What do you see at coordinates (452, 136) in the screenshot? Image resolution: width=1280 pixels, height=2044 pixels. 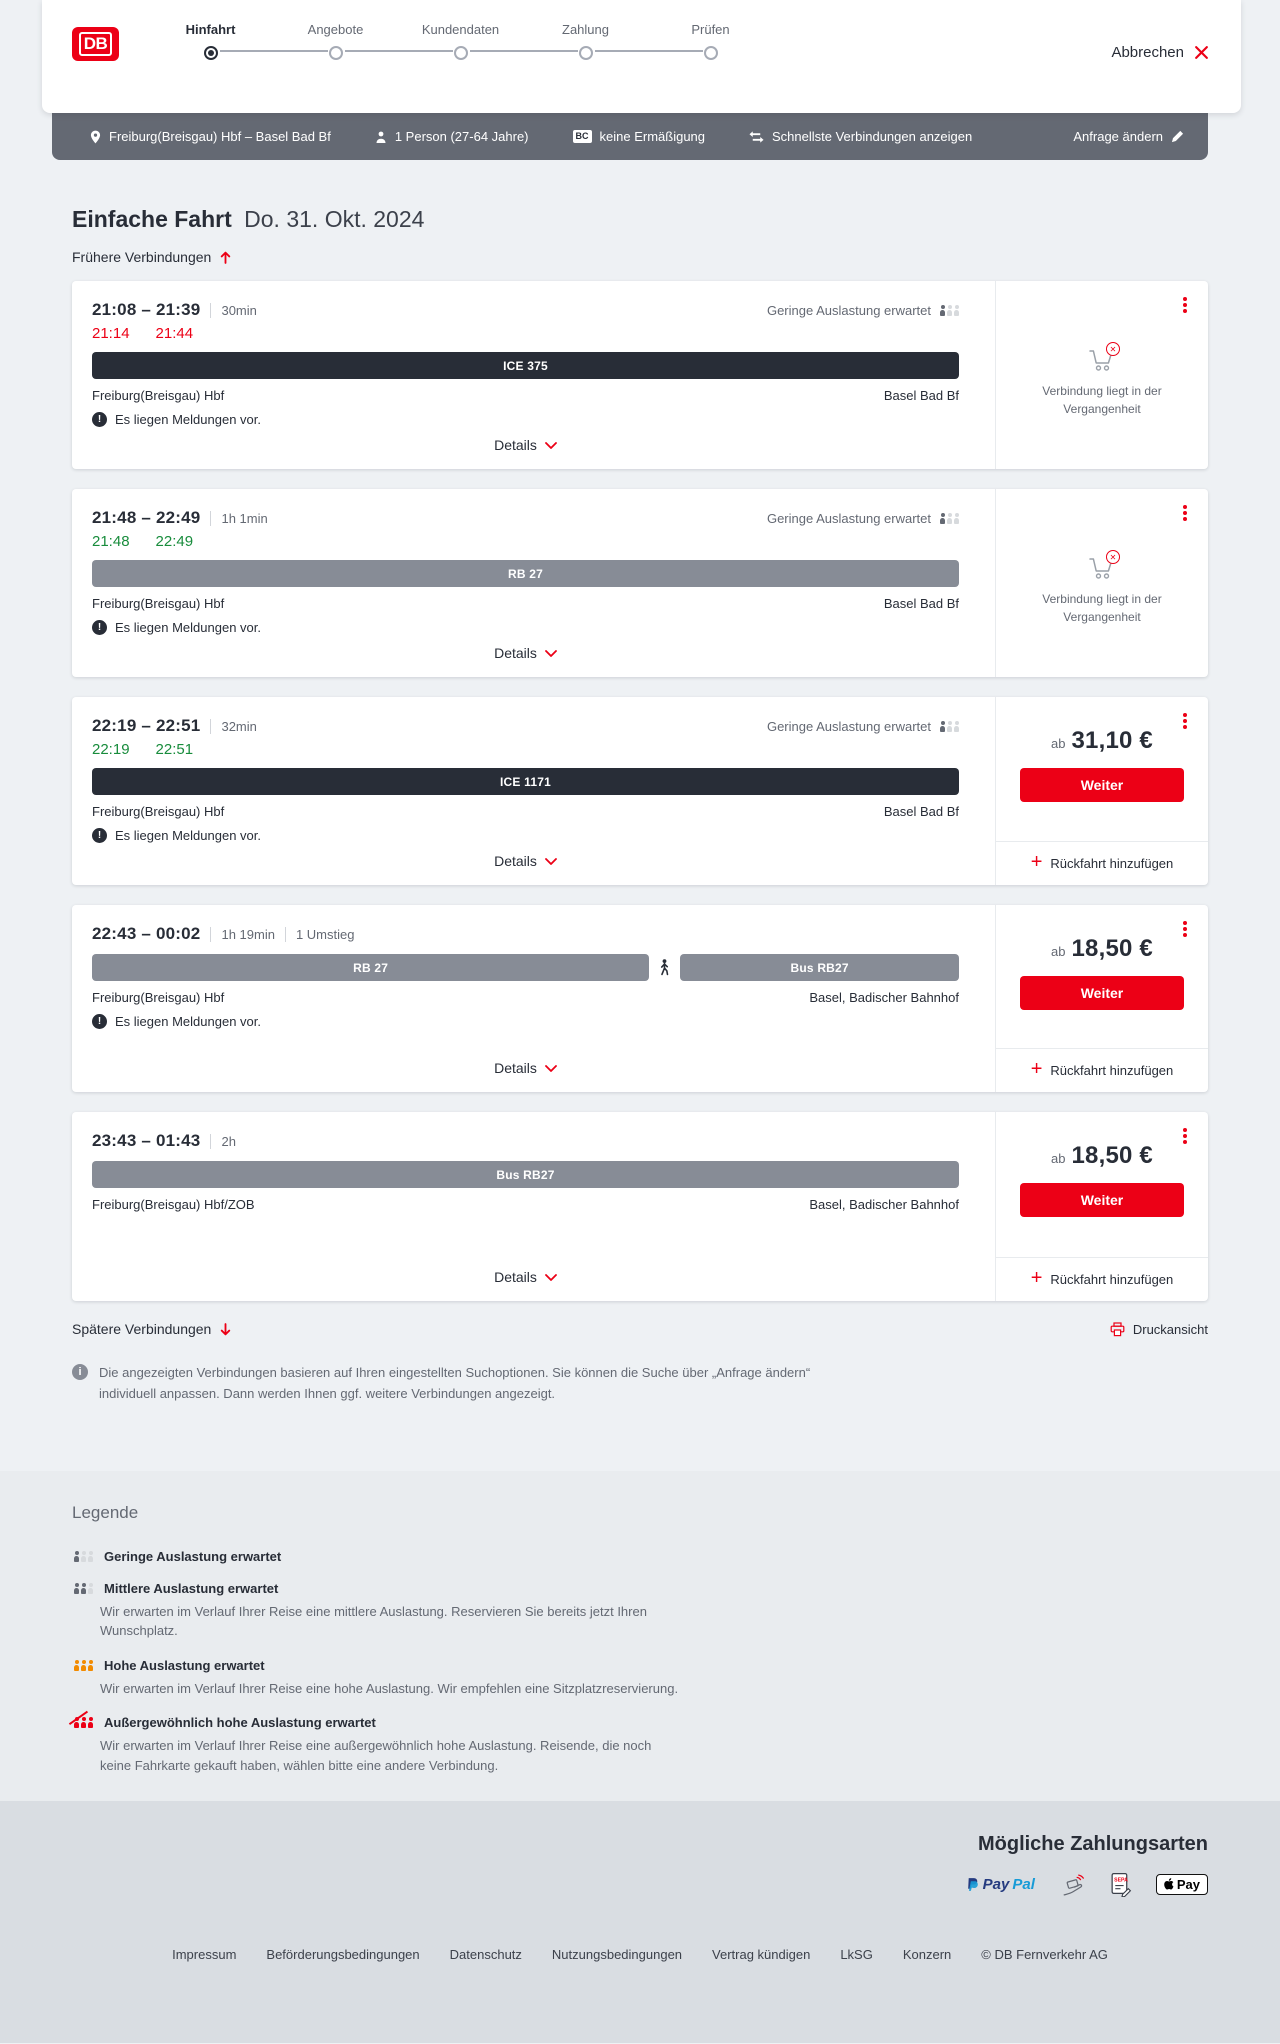 I see `passenger-summary: 1 Person (27-64 Jahre)` at bounding box center [452, 136].